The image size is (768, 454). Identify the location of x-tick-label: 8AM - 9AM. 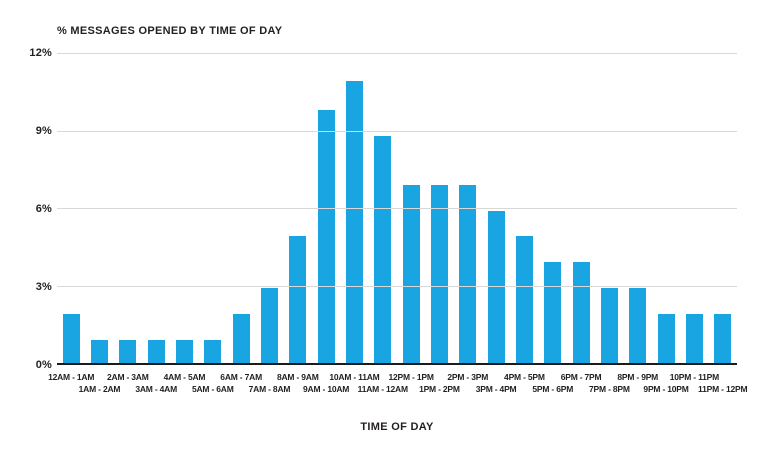
(297, 377).